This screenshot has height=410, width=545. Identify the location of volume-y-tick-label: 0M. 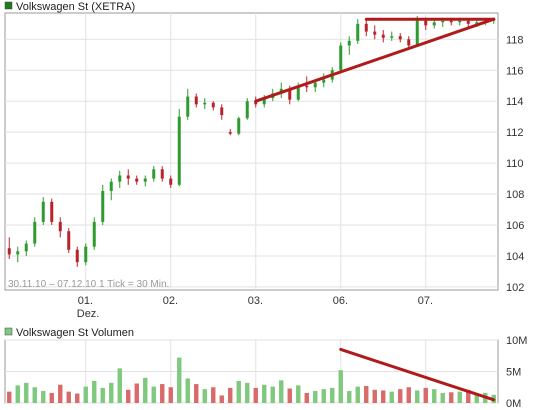
(513, 404).